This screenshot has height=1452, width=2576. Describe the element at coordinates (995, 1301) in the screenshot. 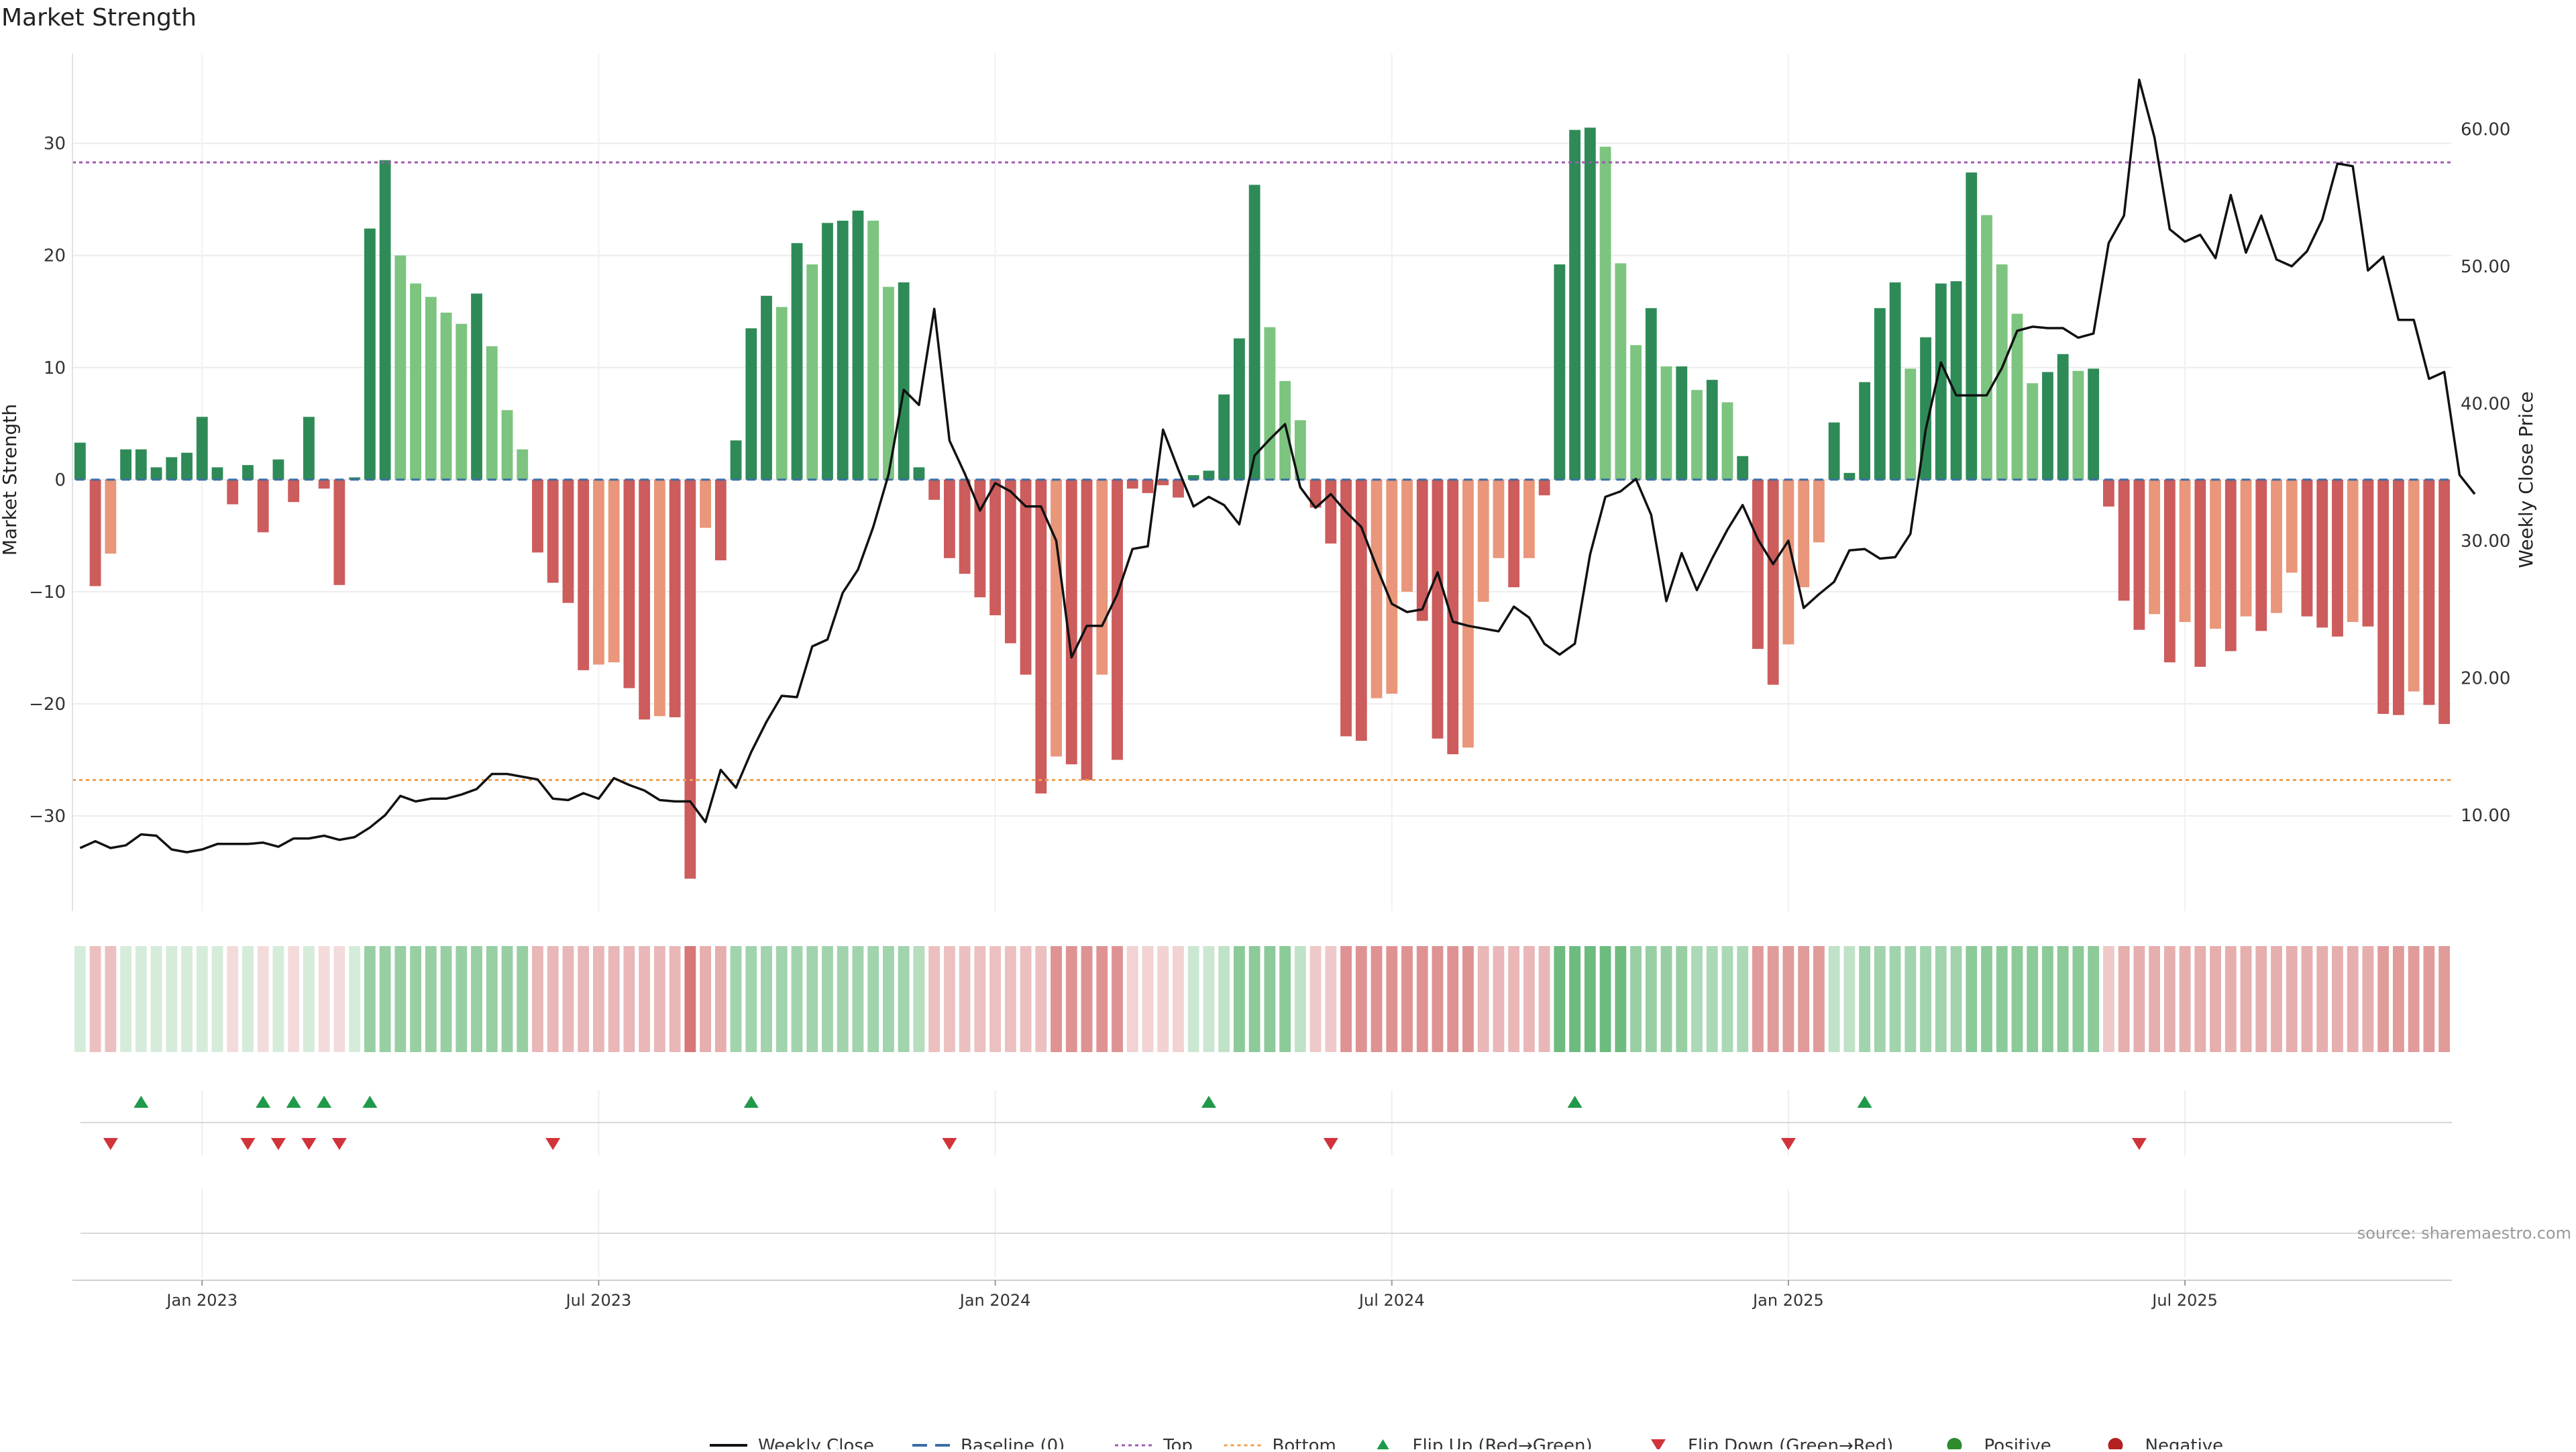

I see `x-tick-label: Jan 2024` at that location.